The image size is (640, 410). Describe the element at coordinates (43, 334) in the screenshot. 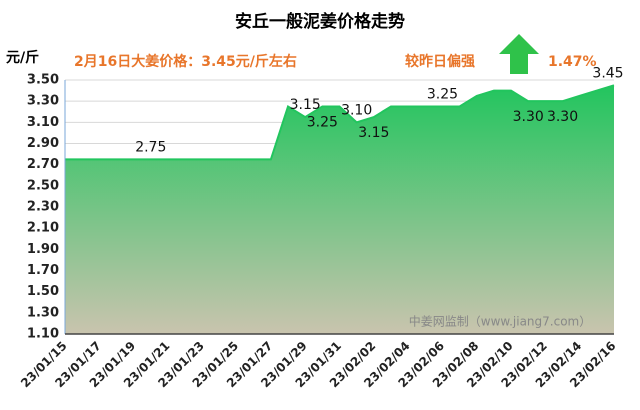

I see `y-tick-label: 1.10` at that location.